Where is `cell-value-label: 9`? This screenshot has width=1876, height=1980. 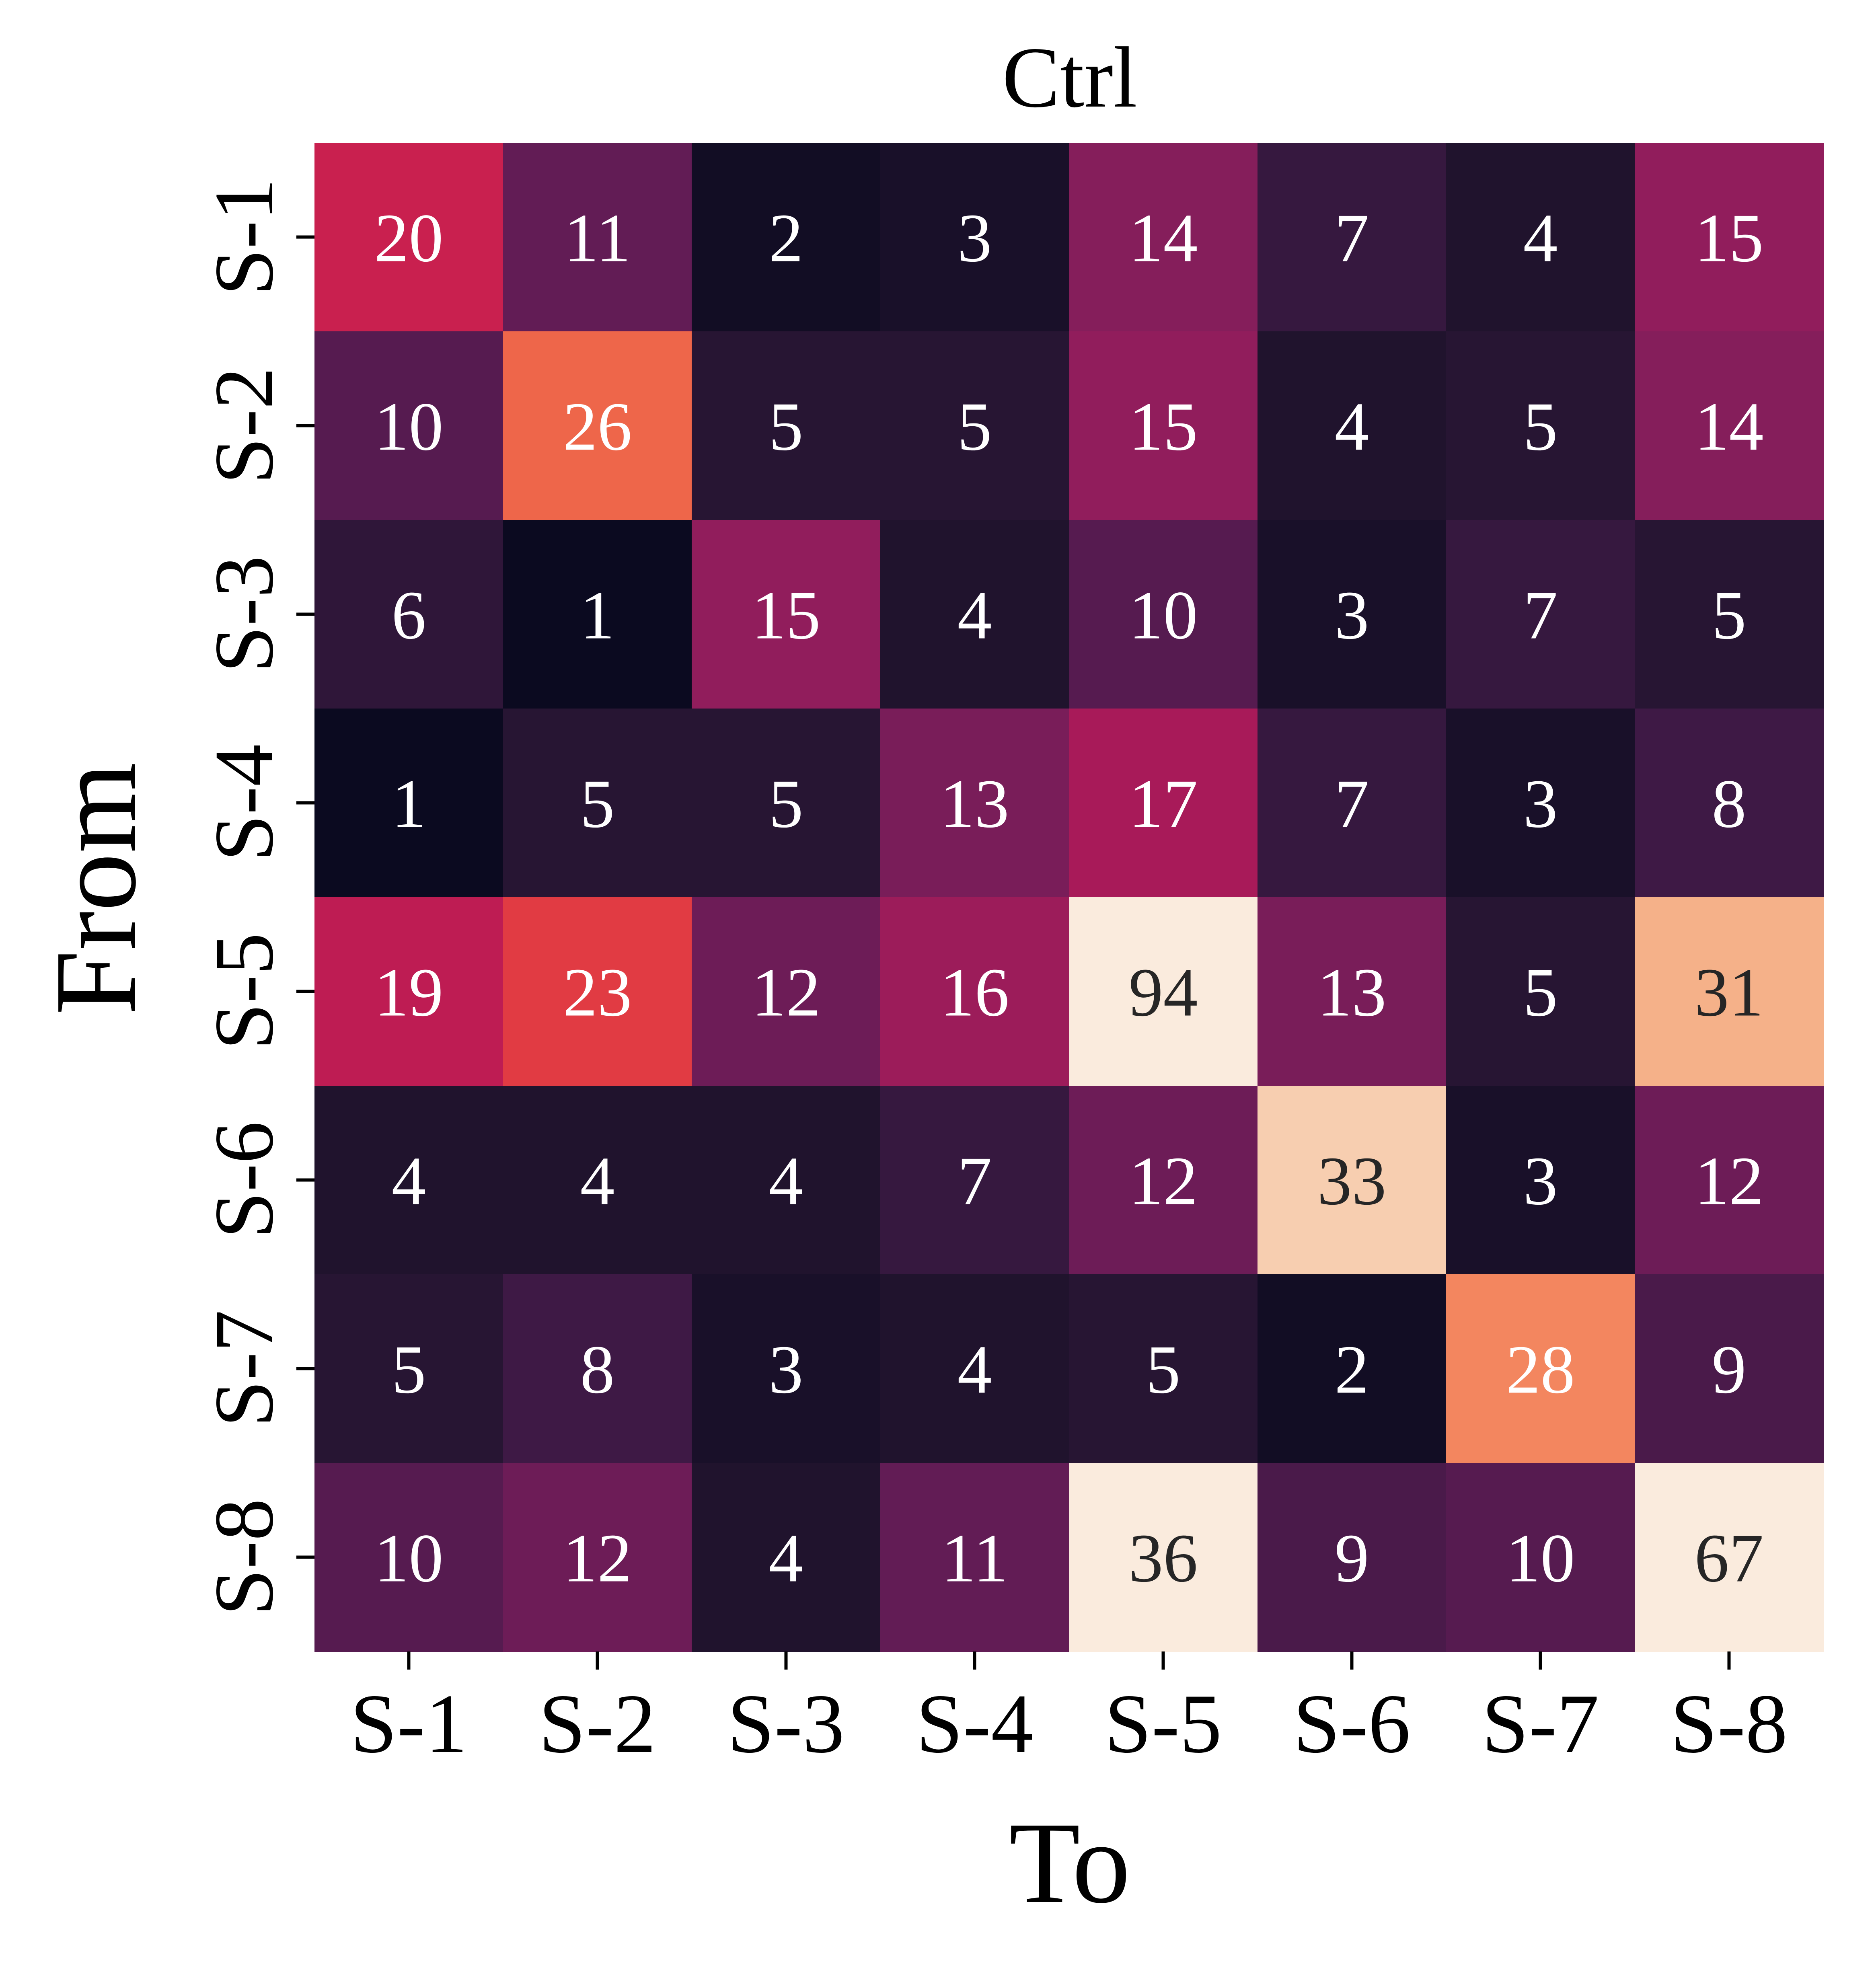
cell-value-label: 9 is located at coordinates (1729, 1370).